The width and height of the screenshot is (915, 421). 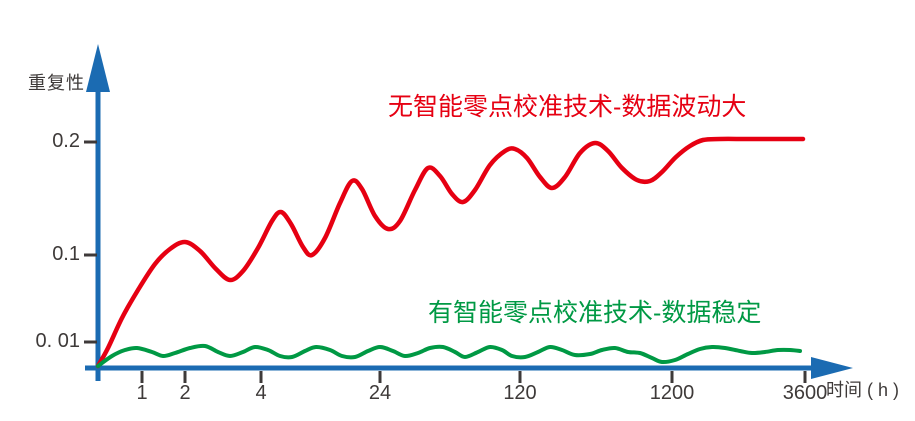 I want to click on y-tick-label: 0.2, so click(x=66, y=141).